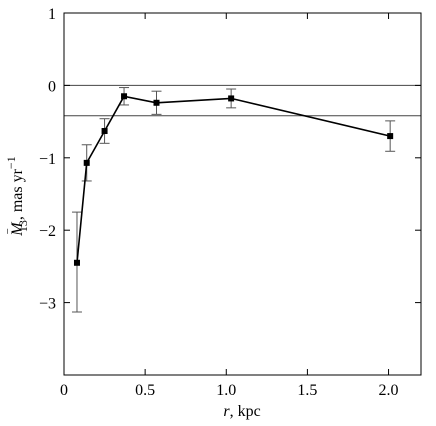 The width and height of the screenshot is (436, 426). I want to click on y-axis-unit: , mas yr, so click(17, 194).